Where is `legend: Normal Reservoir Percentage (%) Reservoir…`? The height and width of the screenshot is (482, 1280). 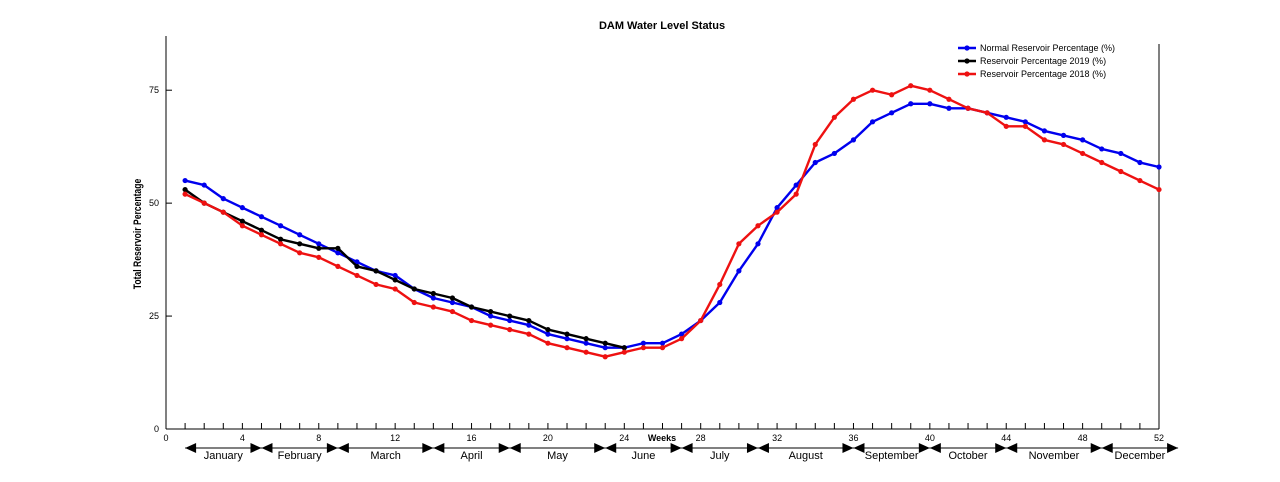 legend: Normal Reservoir Percentage (%) Reservoir… is located at coordinates (1036, 61).